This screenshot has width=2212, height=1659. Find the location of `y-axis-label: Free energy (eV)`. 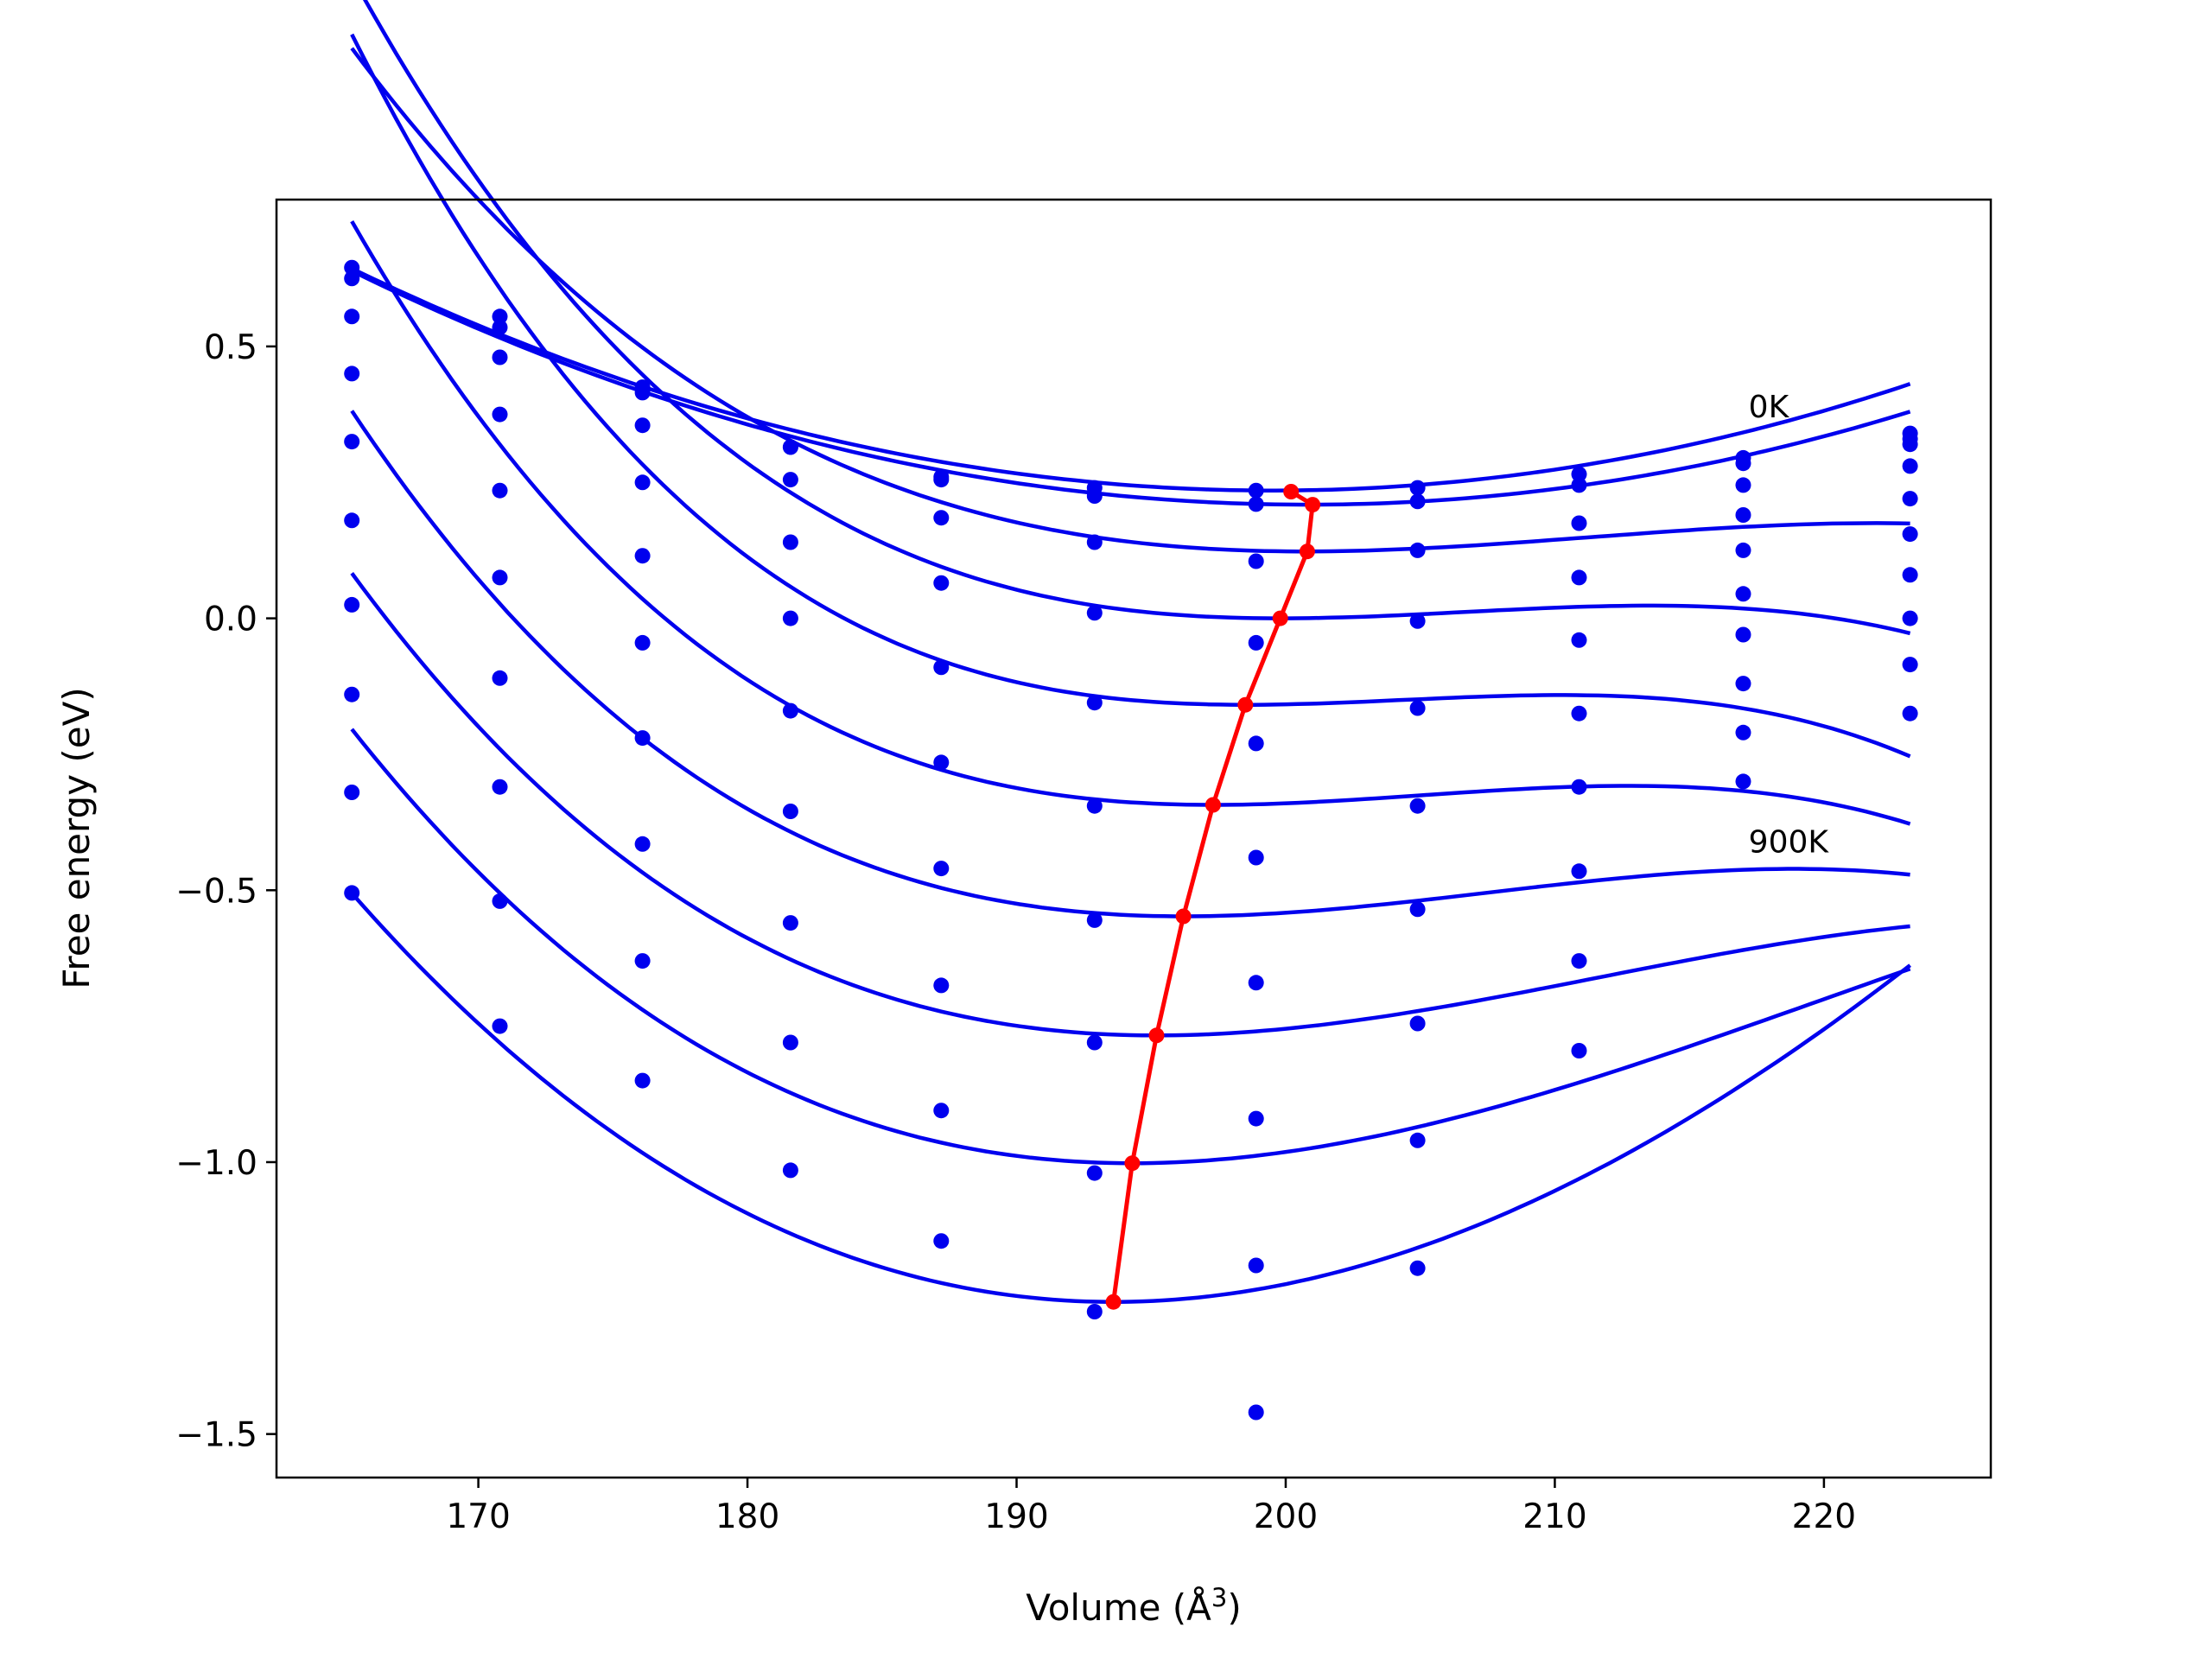

y-axis-label: Free energy (eV) is located at coordinates (76, 838).